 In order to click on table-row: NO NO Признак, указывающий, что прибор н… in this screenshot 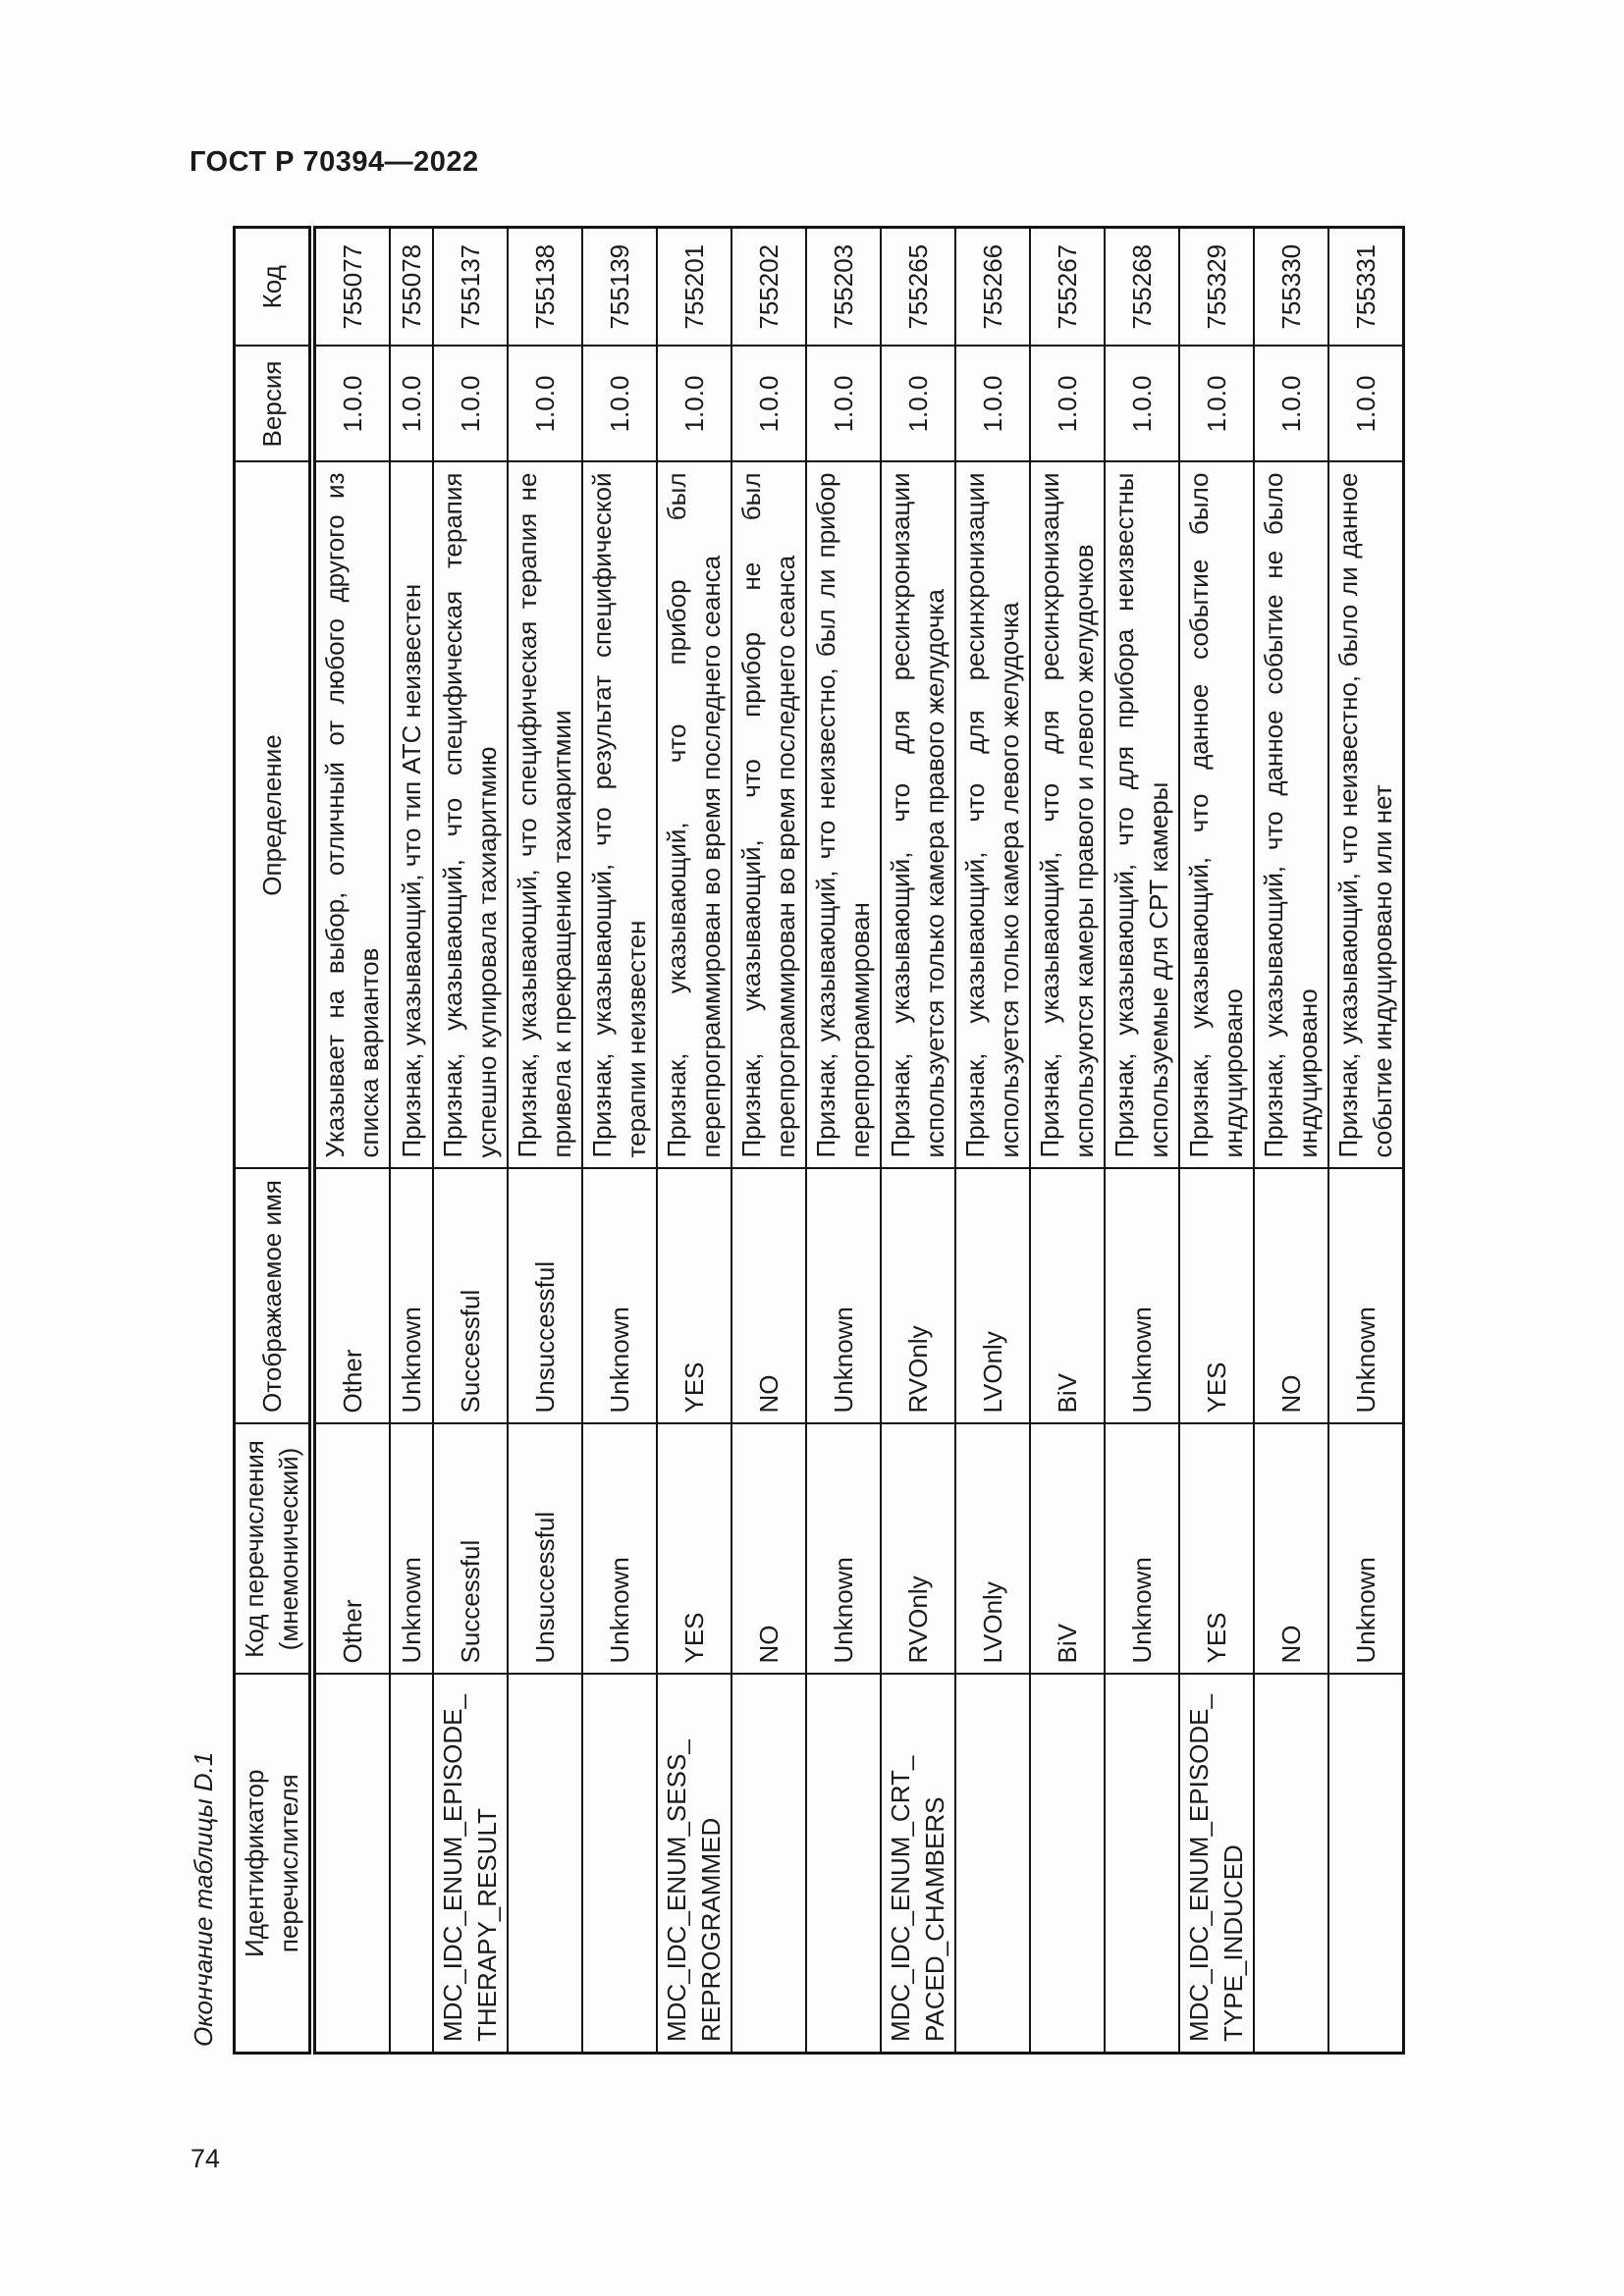, I will do `click(768, 1140)`.